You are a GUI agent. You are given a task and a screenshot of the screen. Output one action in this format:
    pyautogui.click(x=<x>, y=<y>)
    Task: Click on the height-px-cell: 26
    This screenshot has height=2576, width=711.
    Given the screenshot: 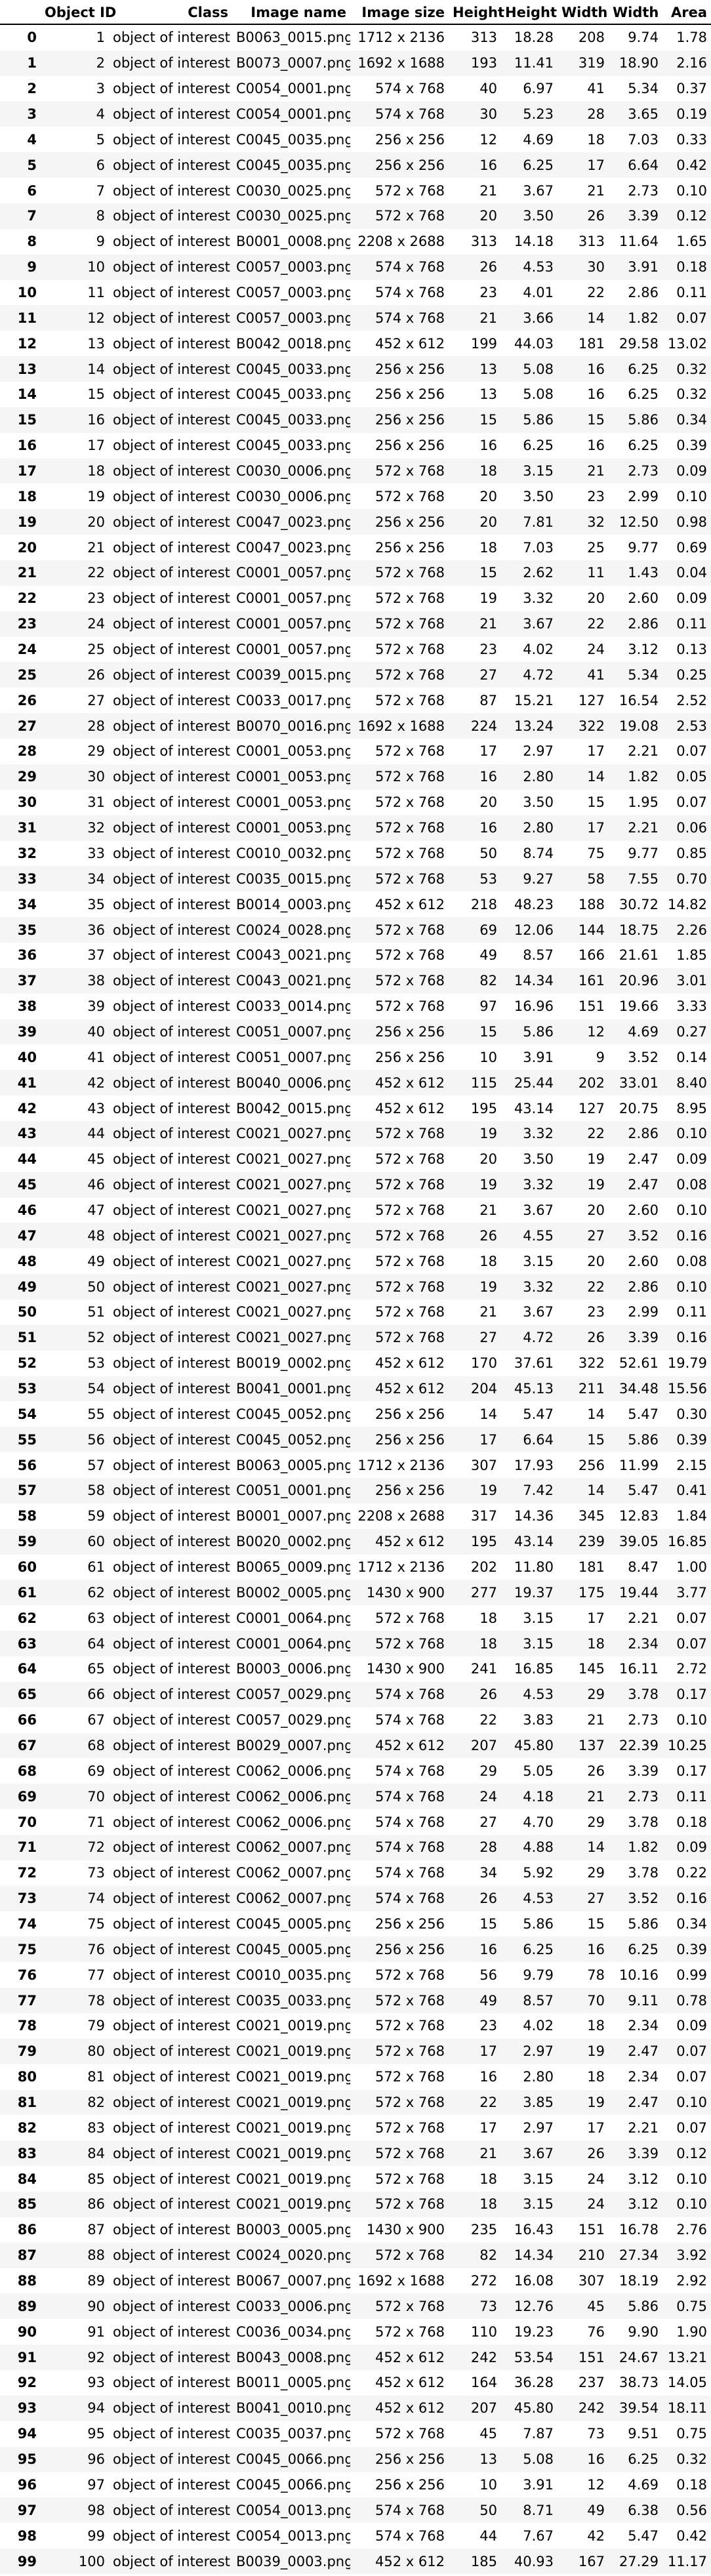 What is the action you would take?
    pyautogui.click(x=475, y=1694)
    